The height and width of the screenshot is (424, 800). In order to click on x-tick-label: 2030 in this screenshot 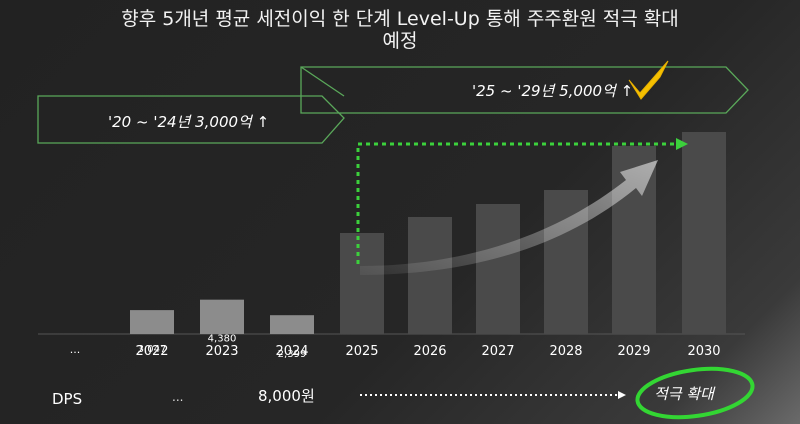, I will do `click(703, 351)`.